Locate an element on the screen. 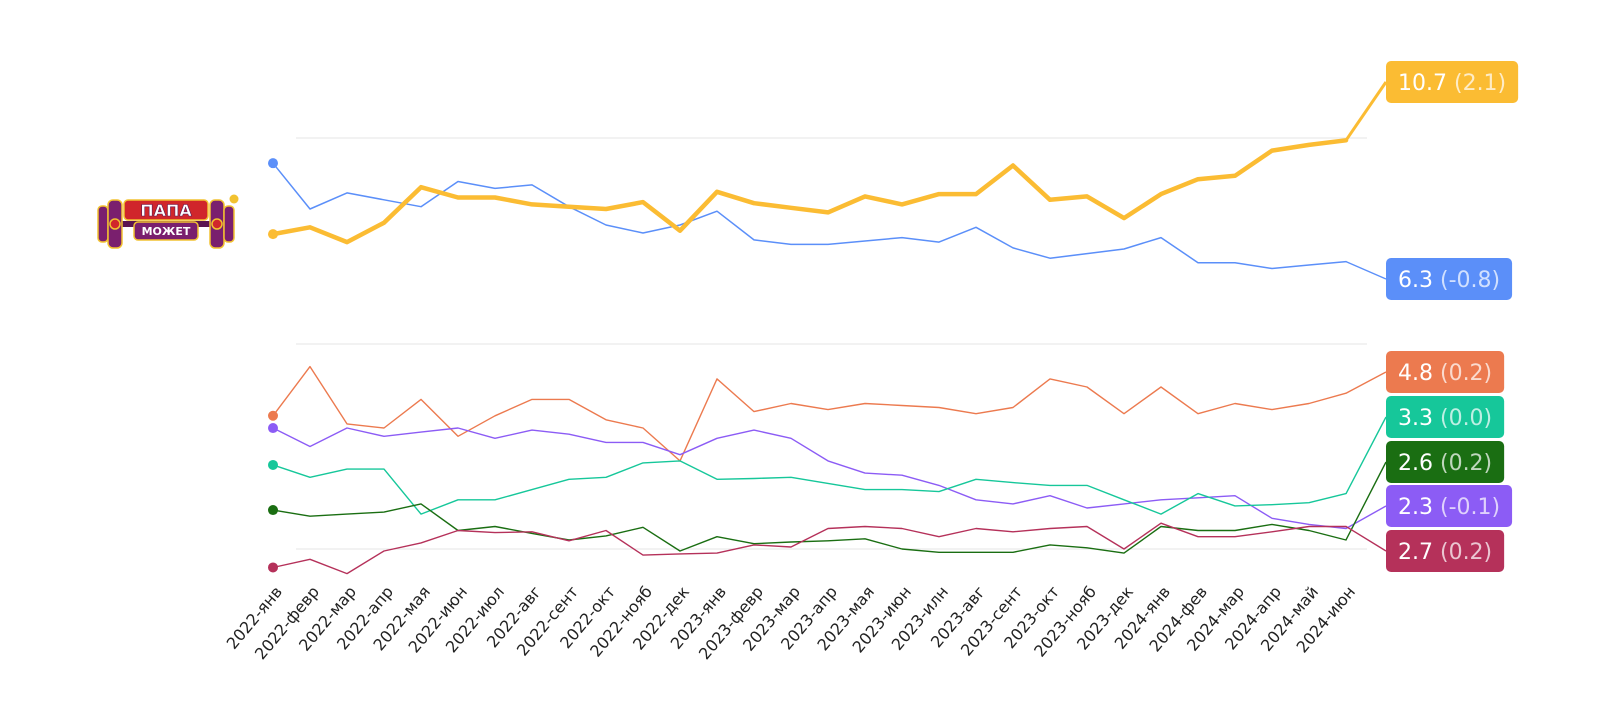  value-badge: 2.6 (0.2) is located at coordinates (1445, 462).